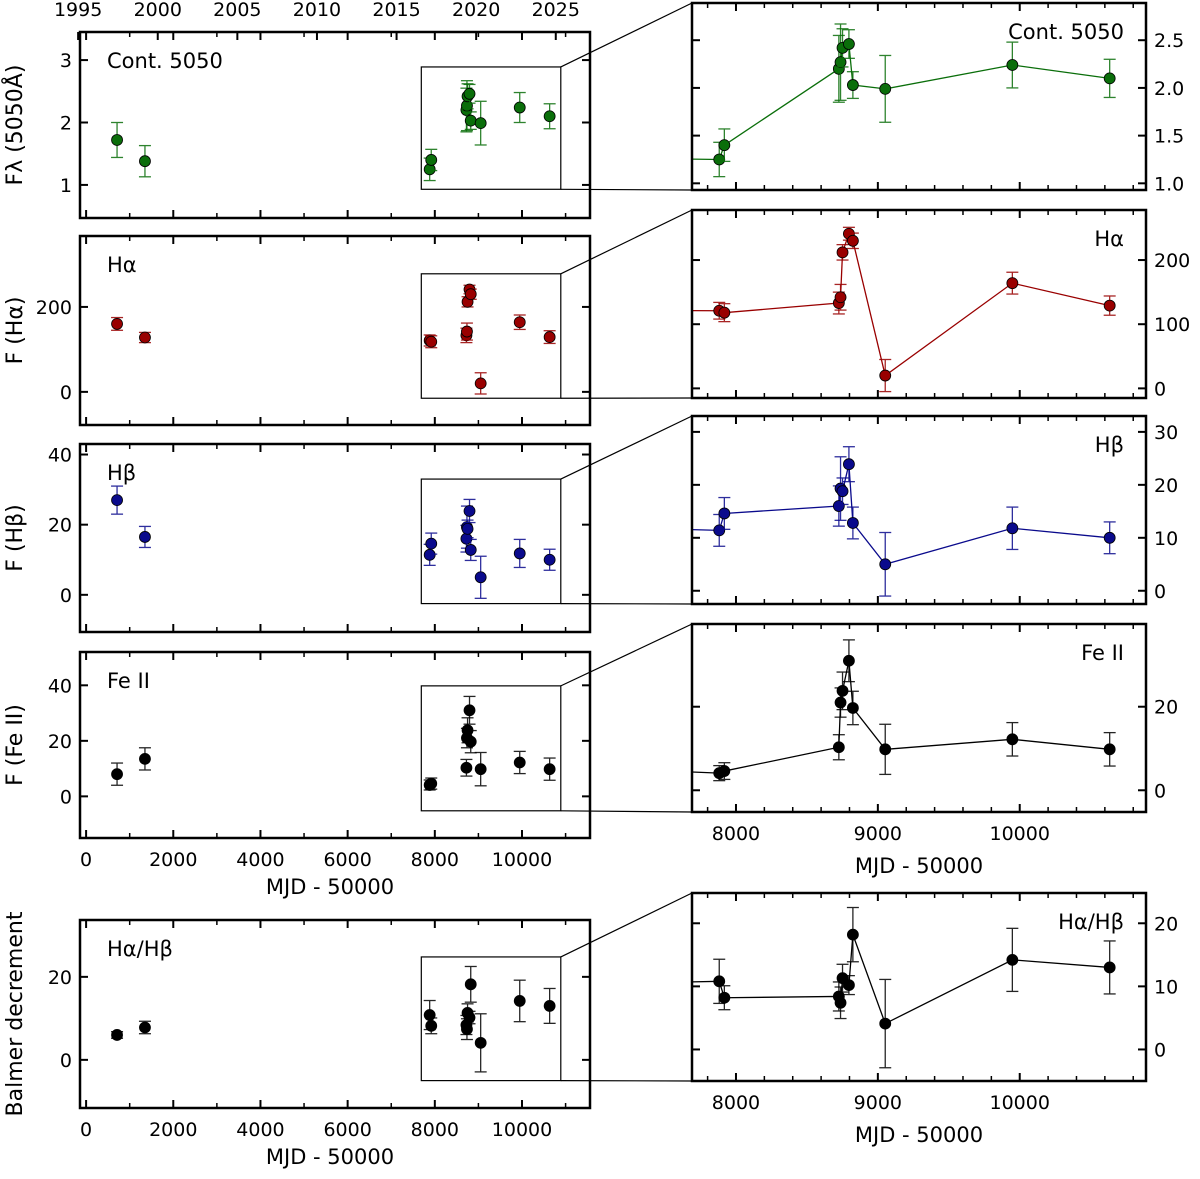 The width and height of the screenshot is (1200, 1179). What do you see at coordinates (66, 61) in the screenshot?
I see `y-tick-label: 3` at bounding box center [66, 61].